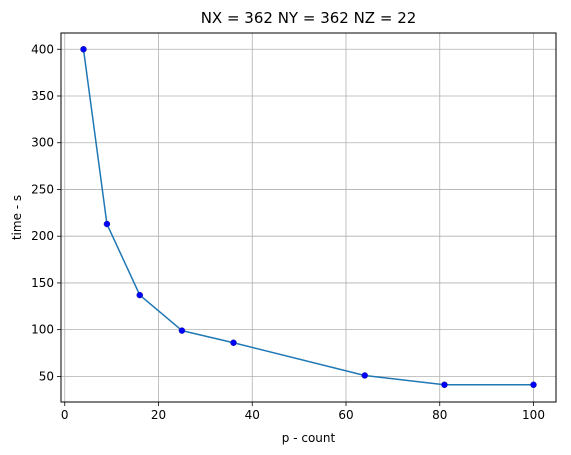 The image size is (571, 455). What do you see at coordinates (42, 236) in the screenshot?
I see `y-tick-label: 200` at bounding box center [42, 236].